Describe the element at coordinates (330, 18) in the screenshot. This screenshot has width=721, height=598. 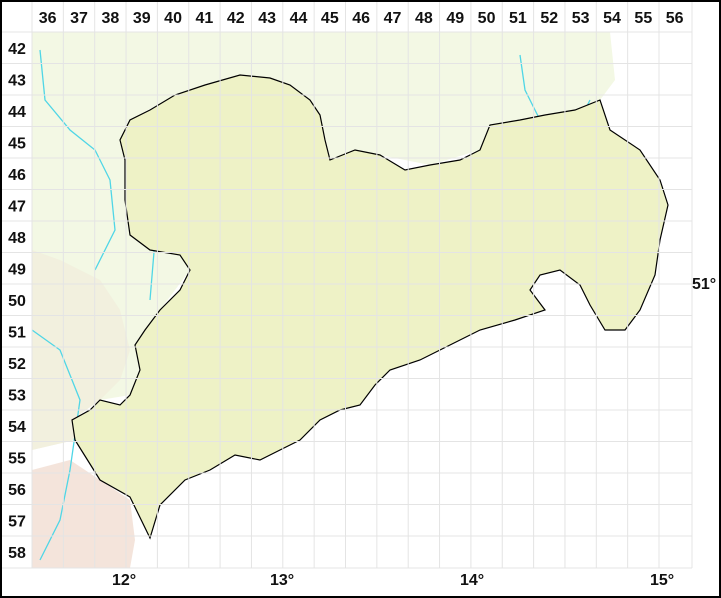
I see `column-label: 45` at that location.